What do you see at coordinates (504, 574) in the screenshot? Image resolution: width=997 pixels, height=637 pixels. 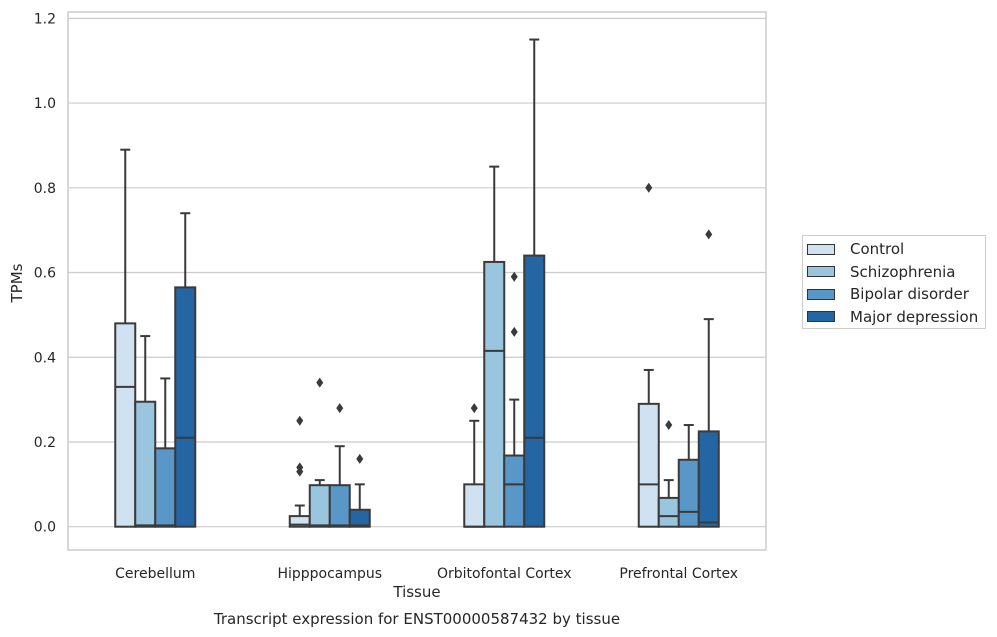 I see `x-tick-label: Orbitofontal Cortex` at bounding box center [504, 574].